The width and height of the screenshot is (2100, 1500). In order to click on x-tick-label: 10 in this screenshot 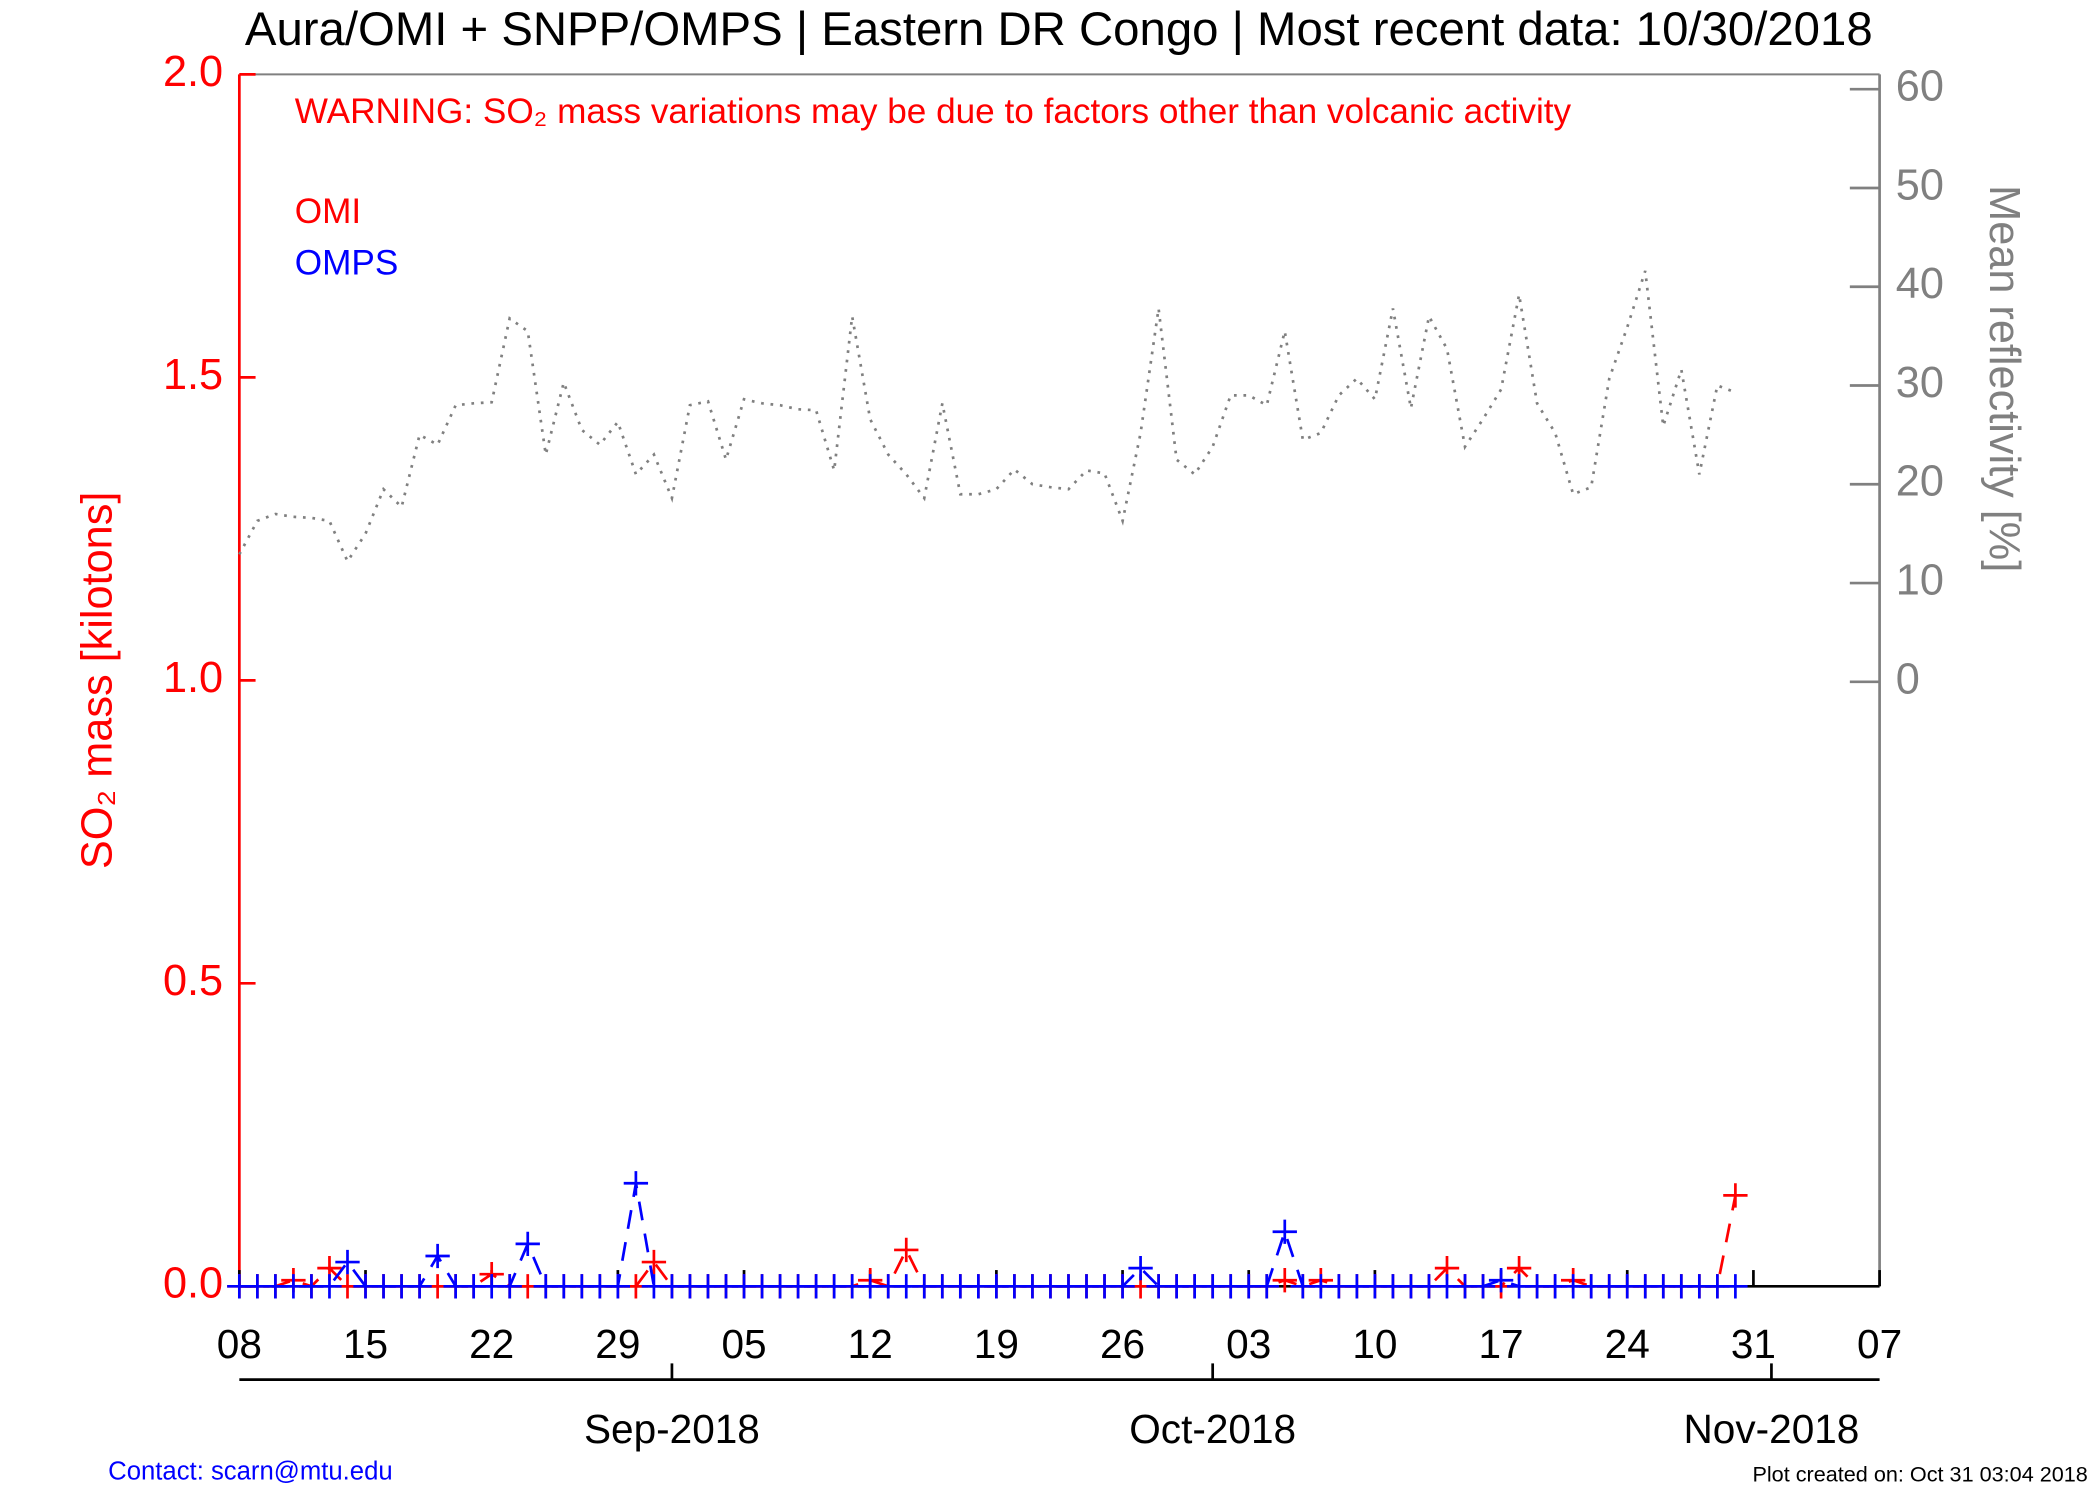, I will do `click(1374, 1344)`.